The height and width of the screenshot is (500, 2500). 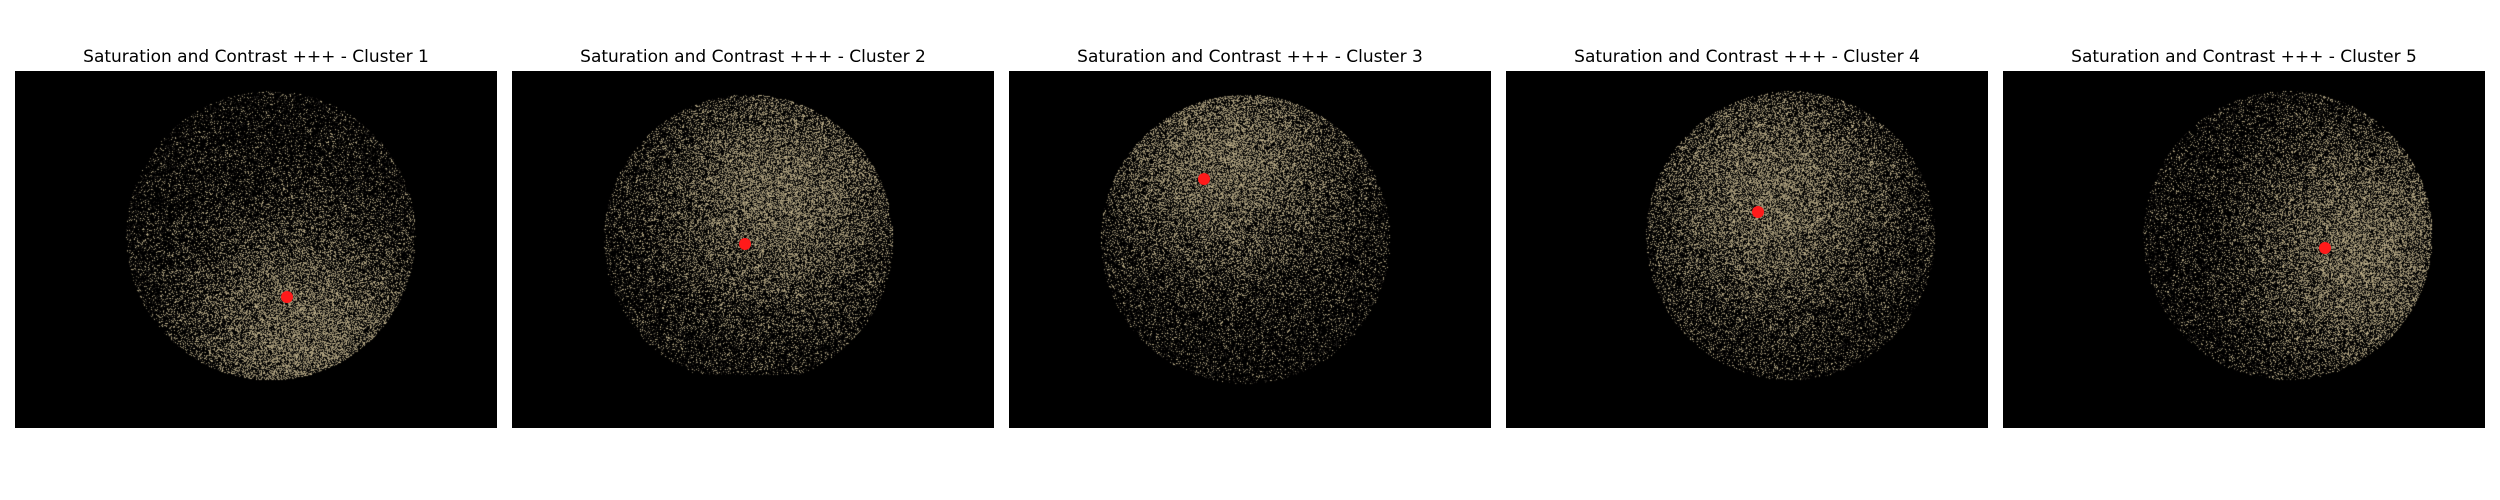 I want to click on panel-title: Saturation and Contrast +++ - Cluster 4, so click(x=1747, y=57).